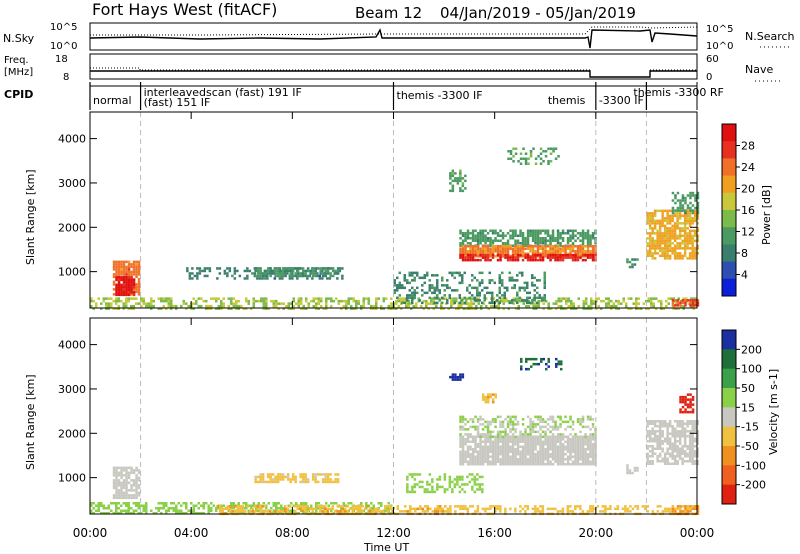 The image size is (800, 554). Describe the element at coordinates (184, 9) in the screenshot. I see `plot-title: Fort Hays West (fitACF)` at that location.